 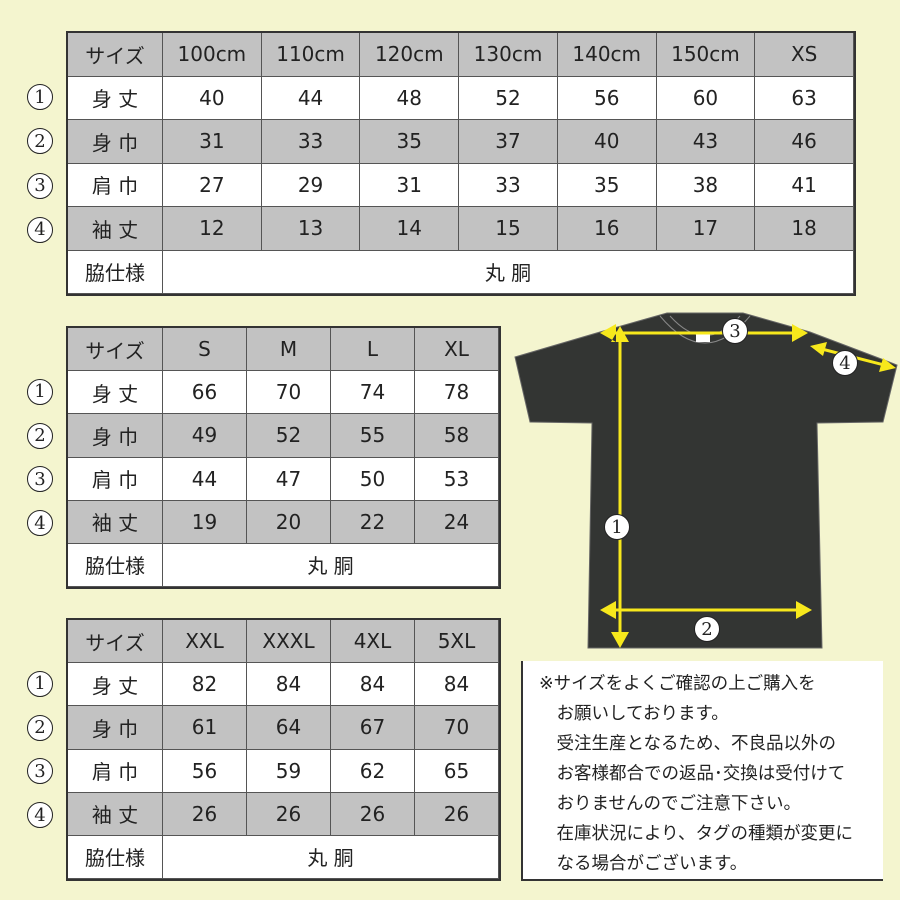 I want to click on column-header: 130cm, so click(x=508, y=55).